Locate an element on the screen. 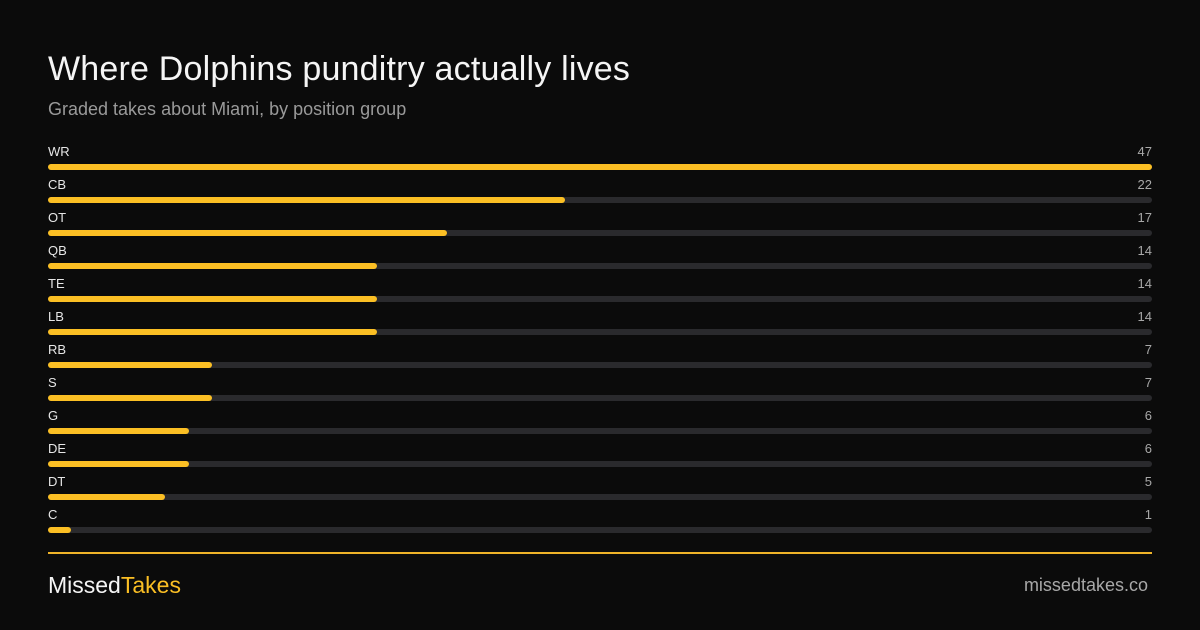 Image resolution: width=1200 pixels, height=630 pixels. bar-label: TE is located at coordinates (56, 283).